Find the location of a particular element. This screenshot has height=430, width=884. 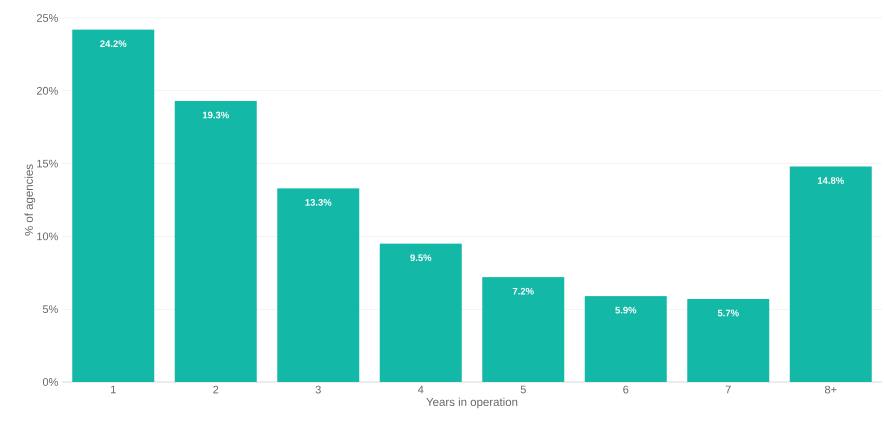

x-tick-label: 1 is located at coordinates (113, 390).